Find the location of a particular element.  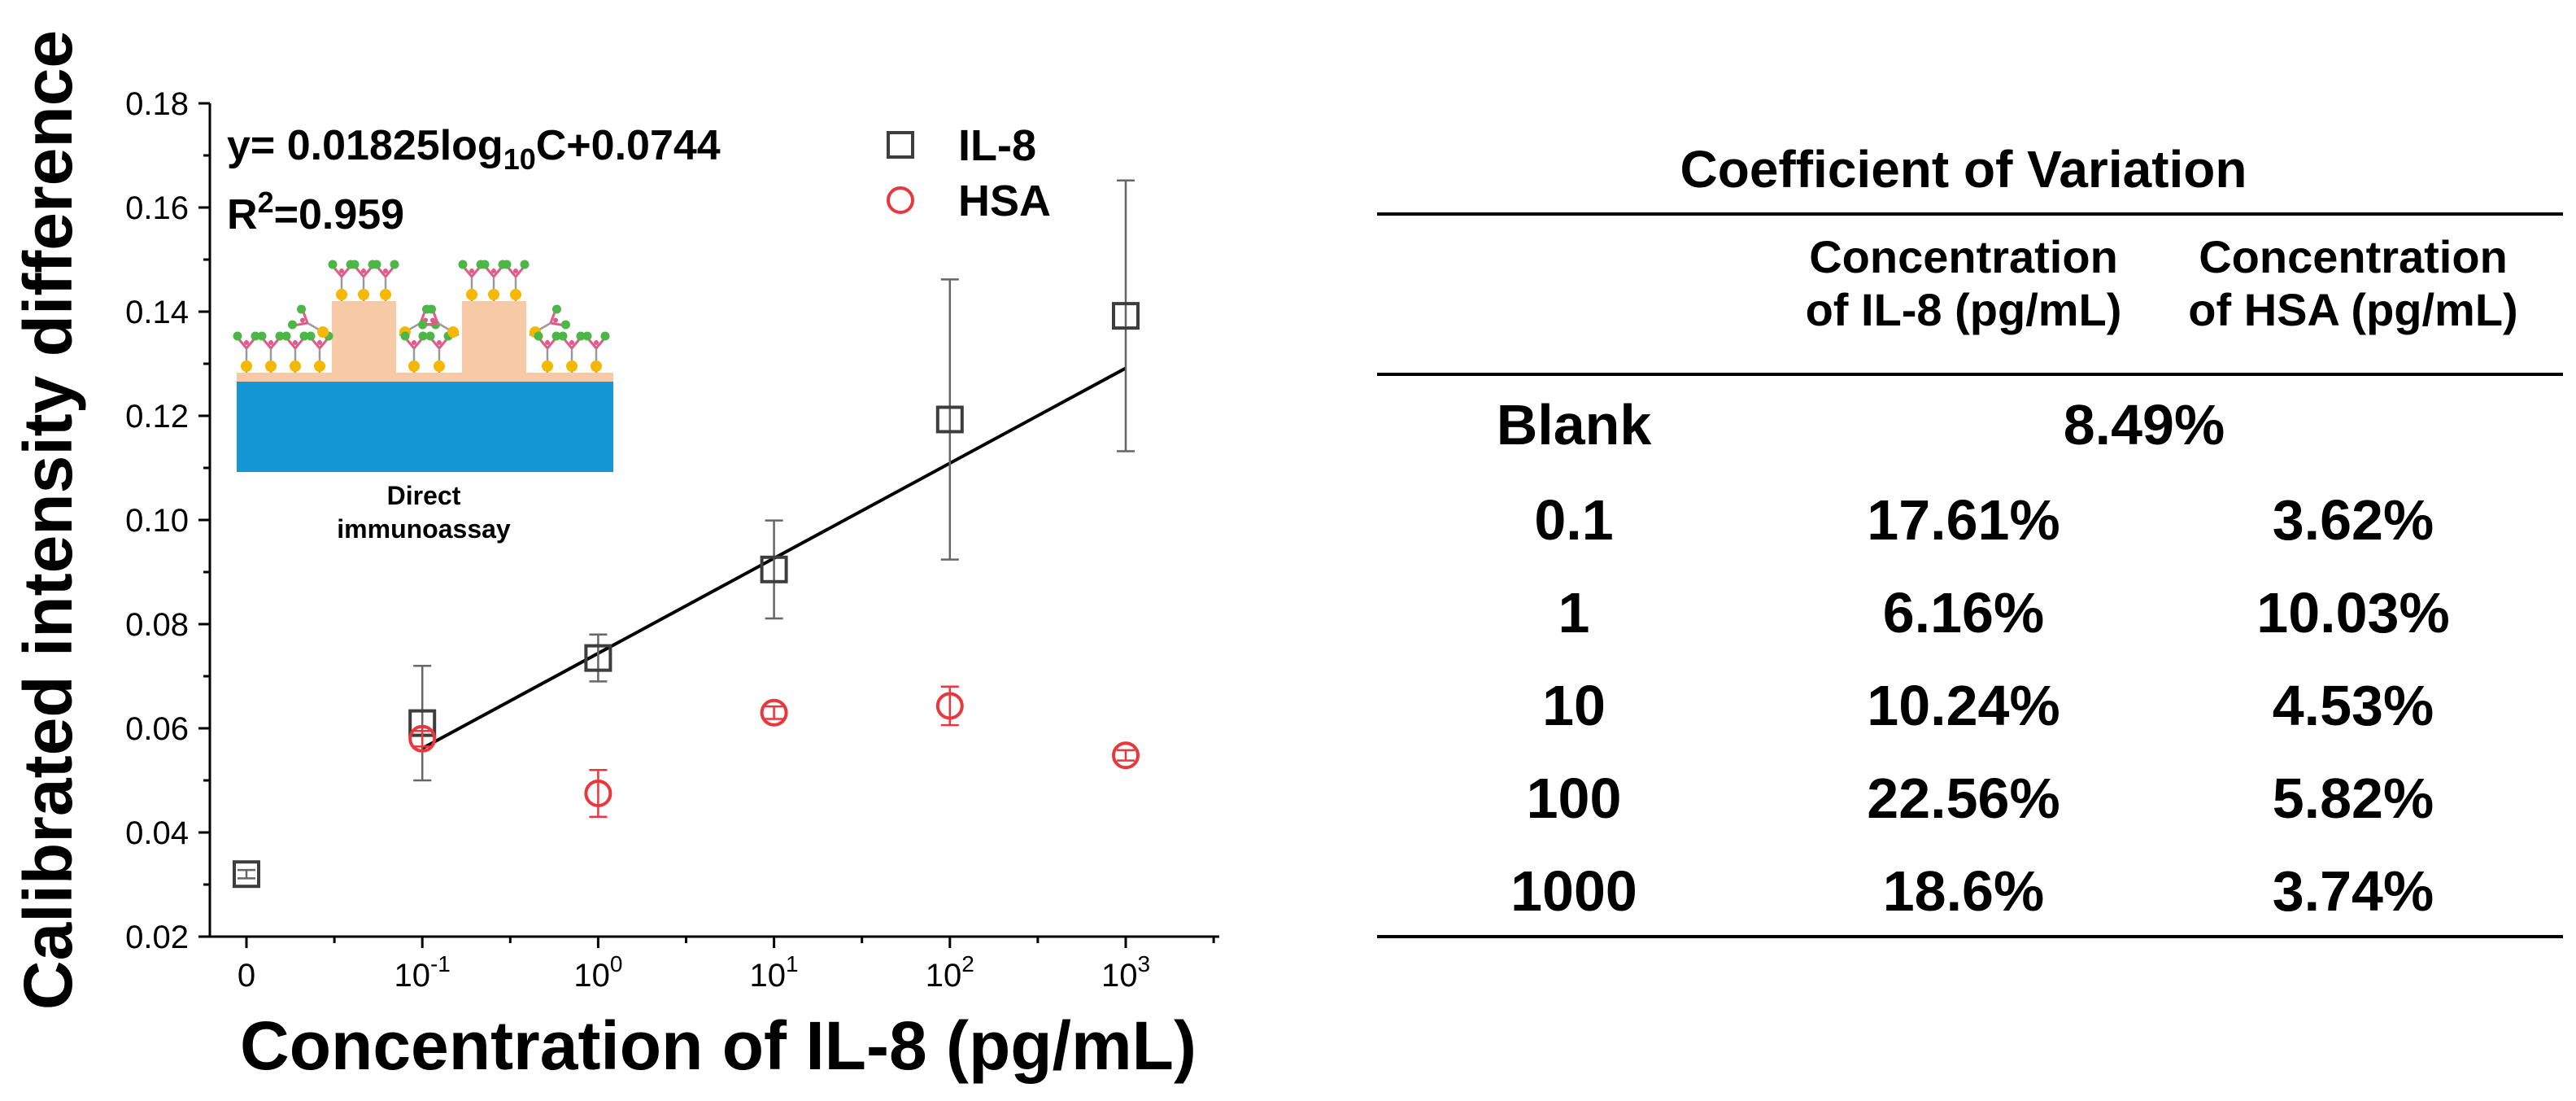

header-hsa-line-2: of HSA (pg/mL) is located at coordinates (2352, 309).